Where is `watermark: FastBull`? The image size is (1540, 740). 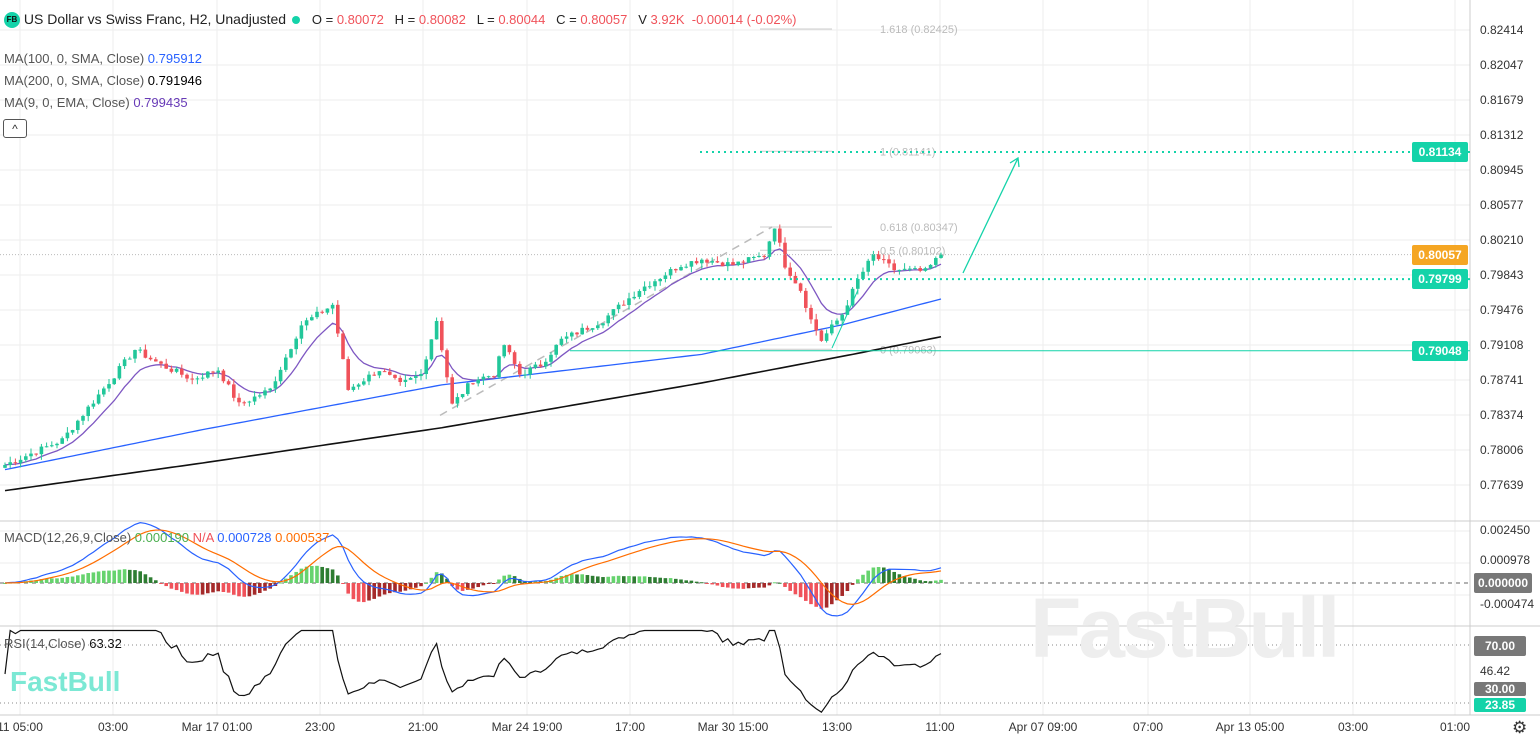 watermark: FastBull is located at coordinates (1185, 628).